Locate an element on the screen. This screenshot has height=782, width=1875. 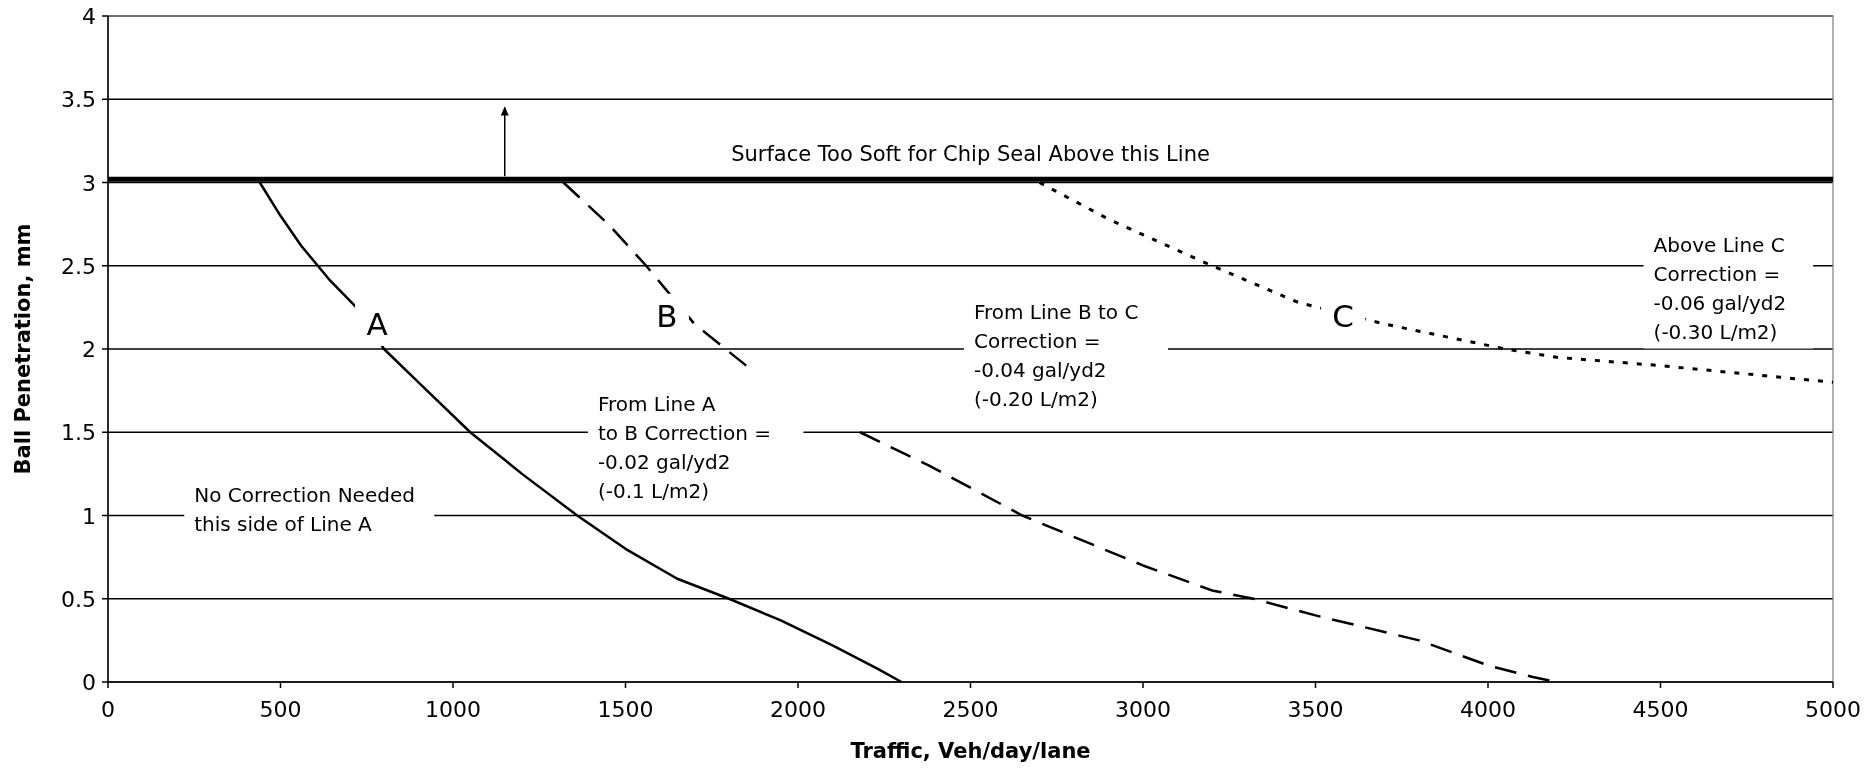
y-tick-label: 2 is located at coordinates (89, 349).